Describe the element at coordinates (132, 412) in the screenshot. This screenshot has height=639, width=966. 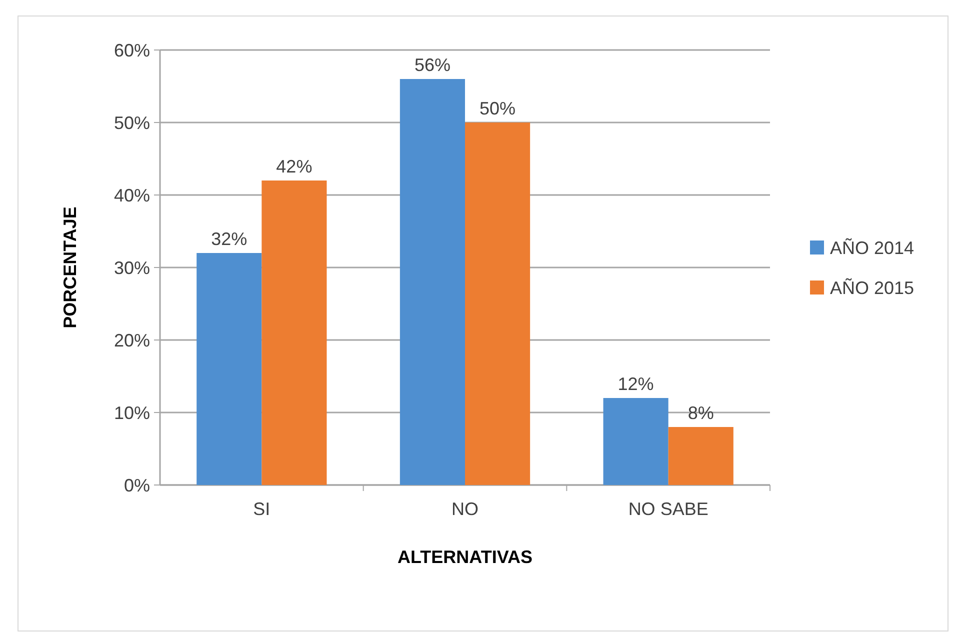
I see `y-tick-label: 10%` at that location.